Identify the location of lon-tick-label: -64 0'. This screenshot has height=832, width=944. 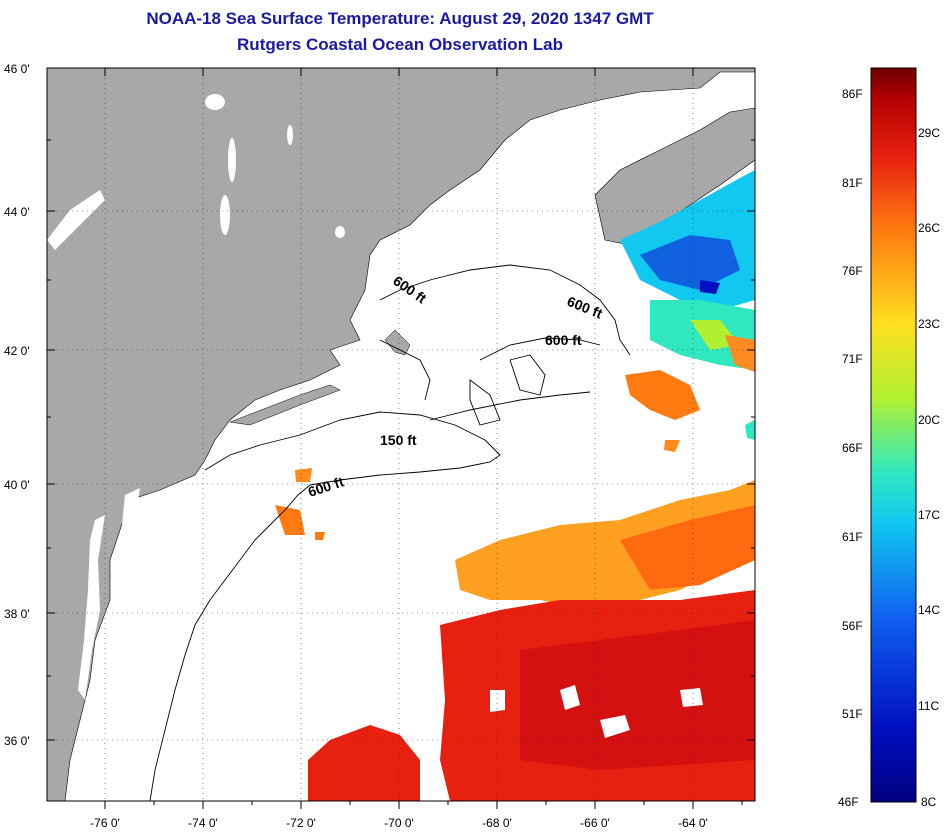
(693, 823).